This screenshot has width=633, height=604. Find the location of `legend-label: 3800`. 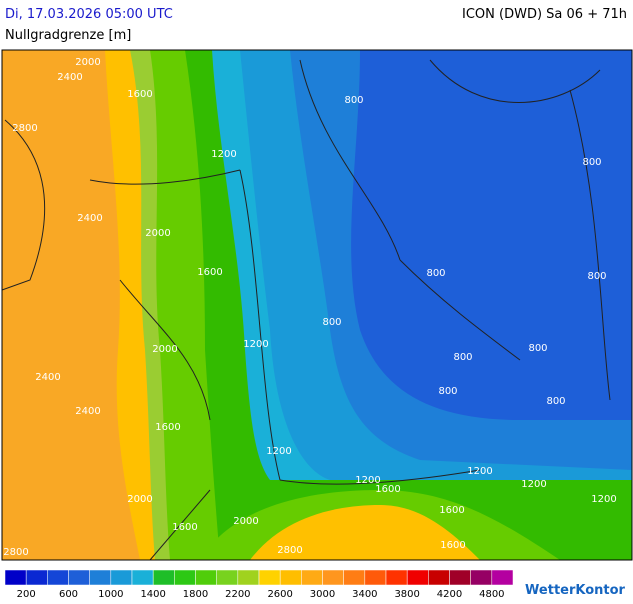

legend-label: 3800 is located at coordinates (406, 594).